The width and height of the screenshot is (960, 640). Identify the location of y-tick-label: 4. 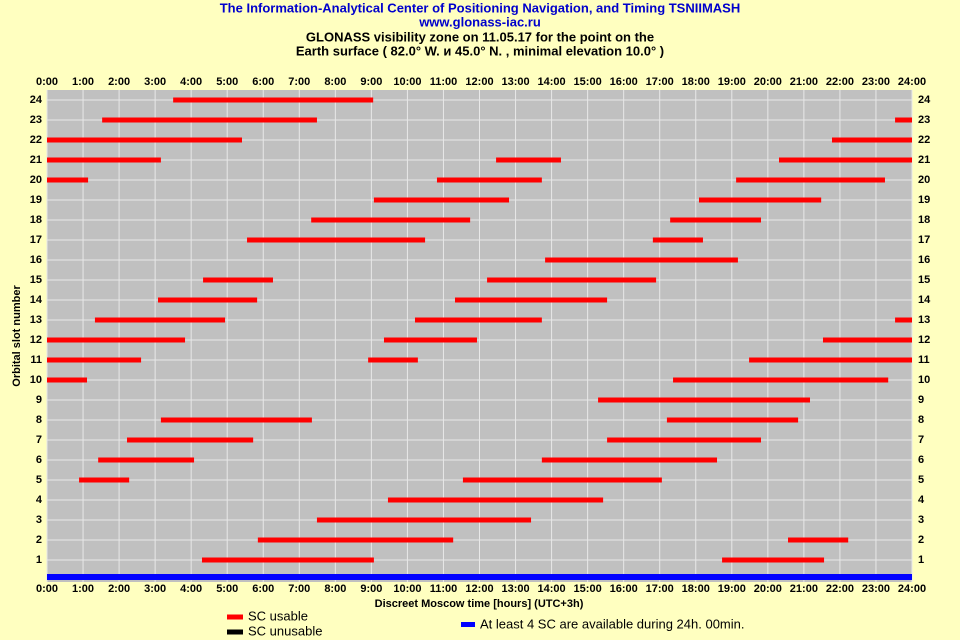
(921, 500).